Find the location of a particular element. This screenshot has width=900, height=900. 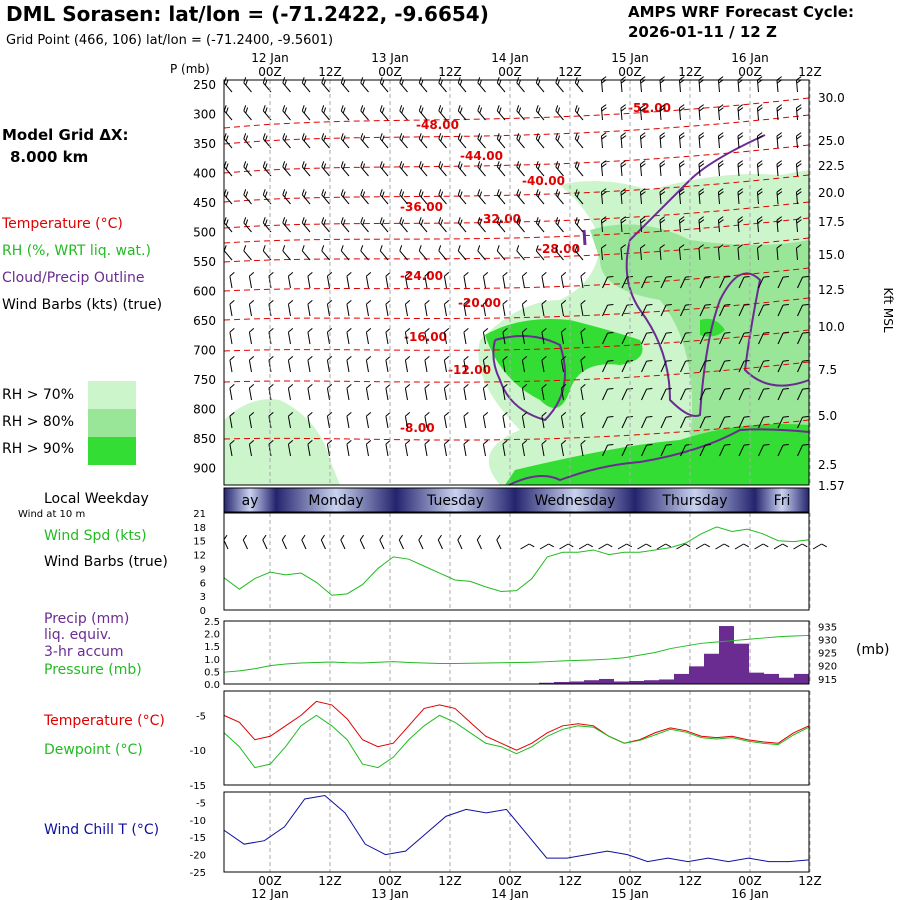

forecast-cycle-label: AMPS WRF Forecast Cycle: is located at coordinates (741, 12).